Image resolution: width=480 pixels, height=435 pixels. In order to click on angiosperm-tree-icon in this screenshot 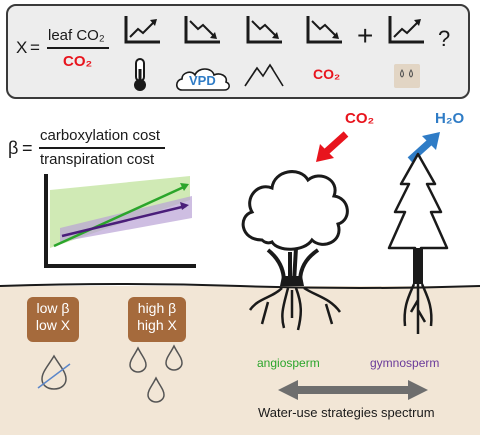, I will do `click(295, 250)`.